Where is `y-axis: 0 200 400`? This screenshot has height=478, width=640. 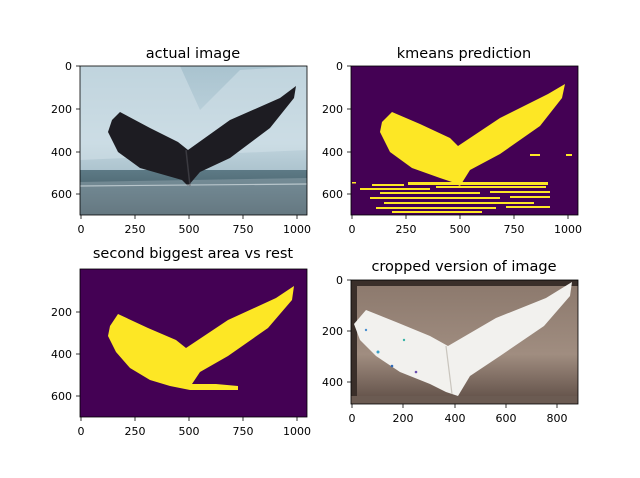 y-axis: 0 200 400 is located at coordinates (336, 331).